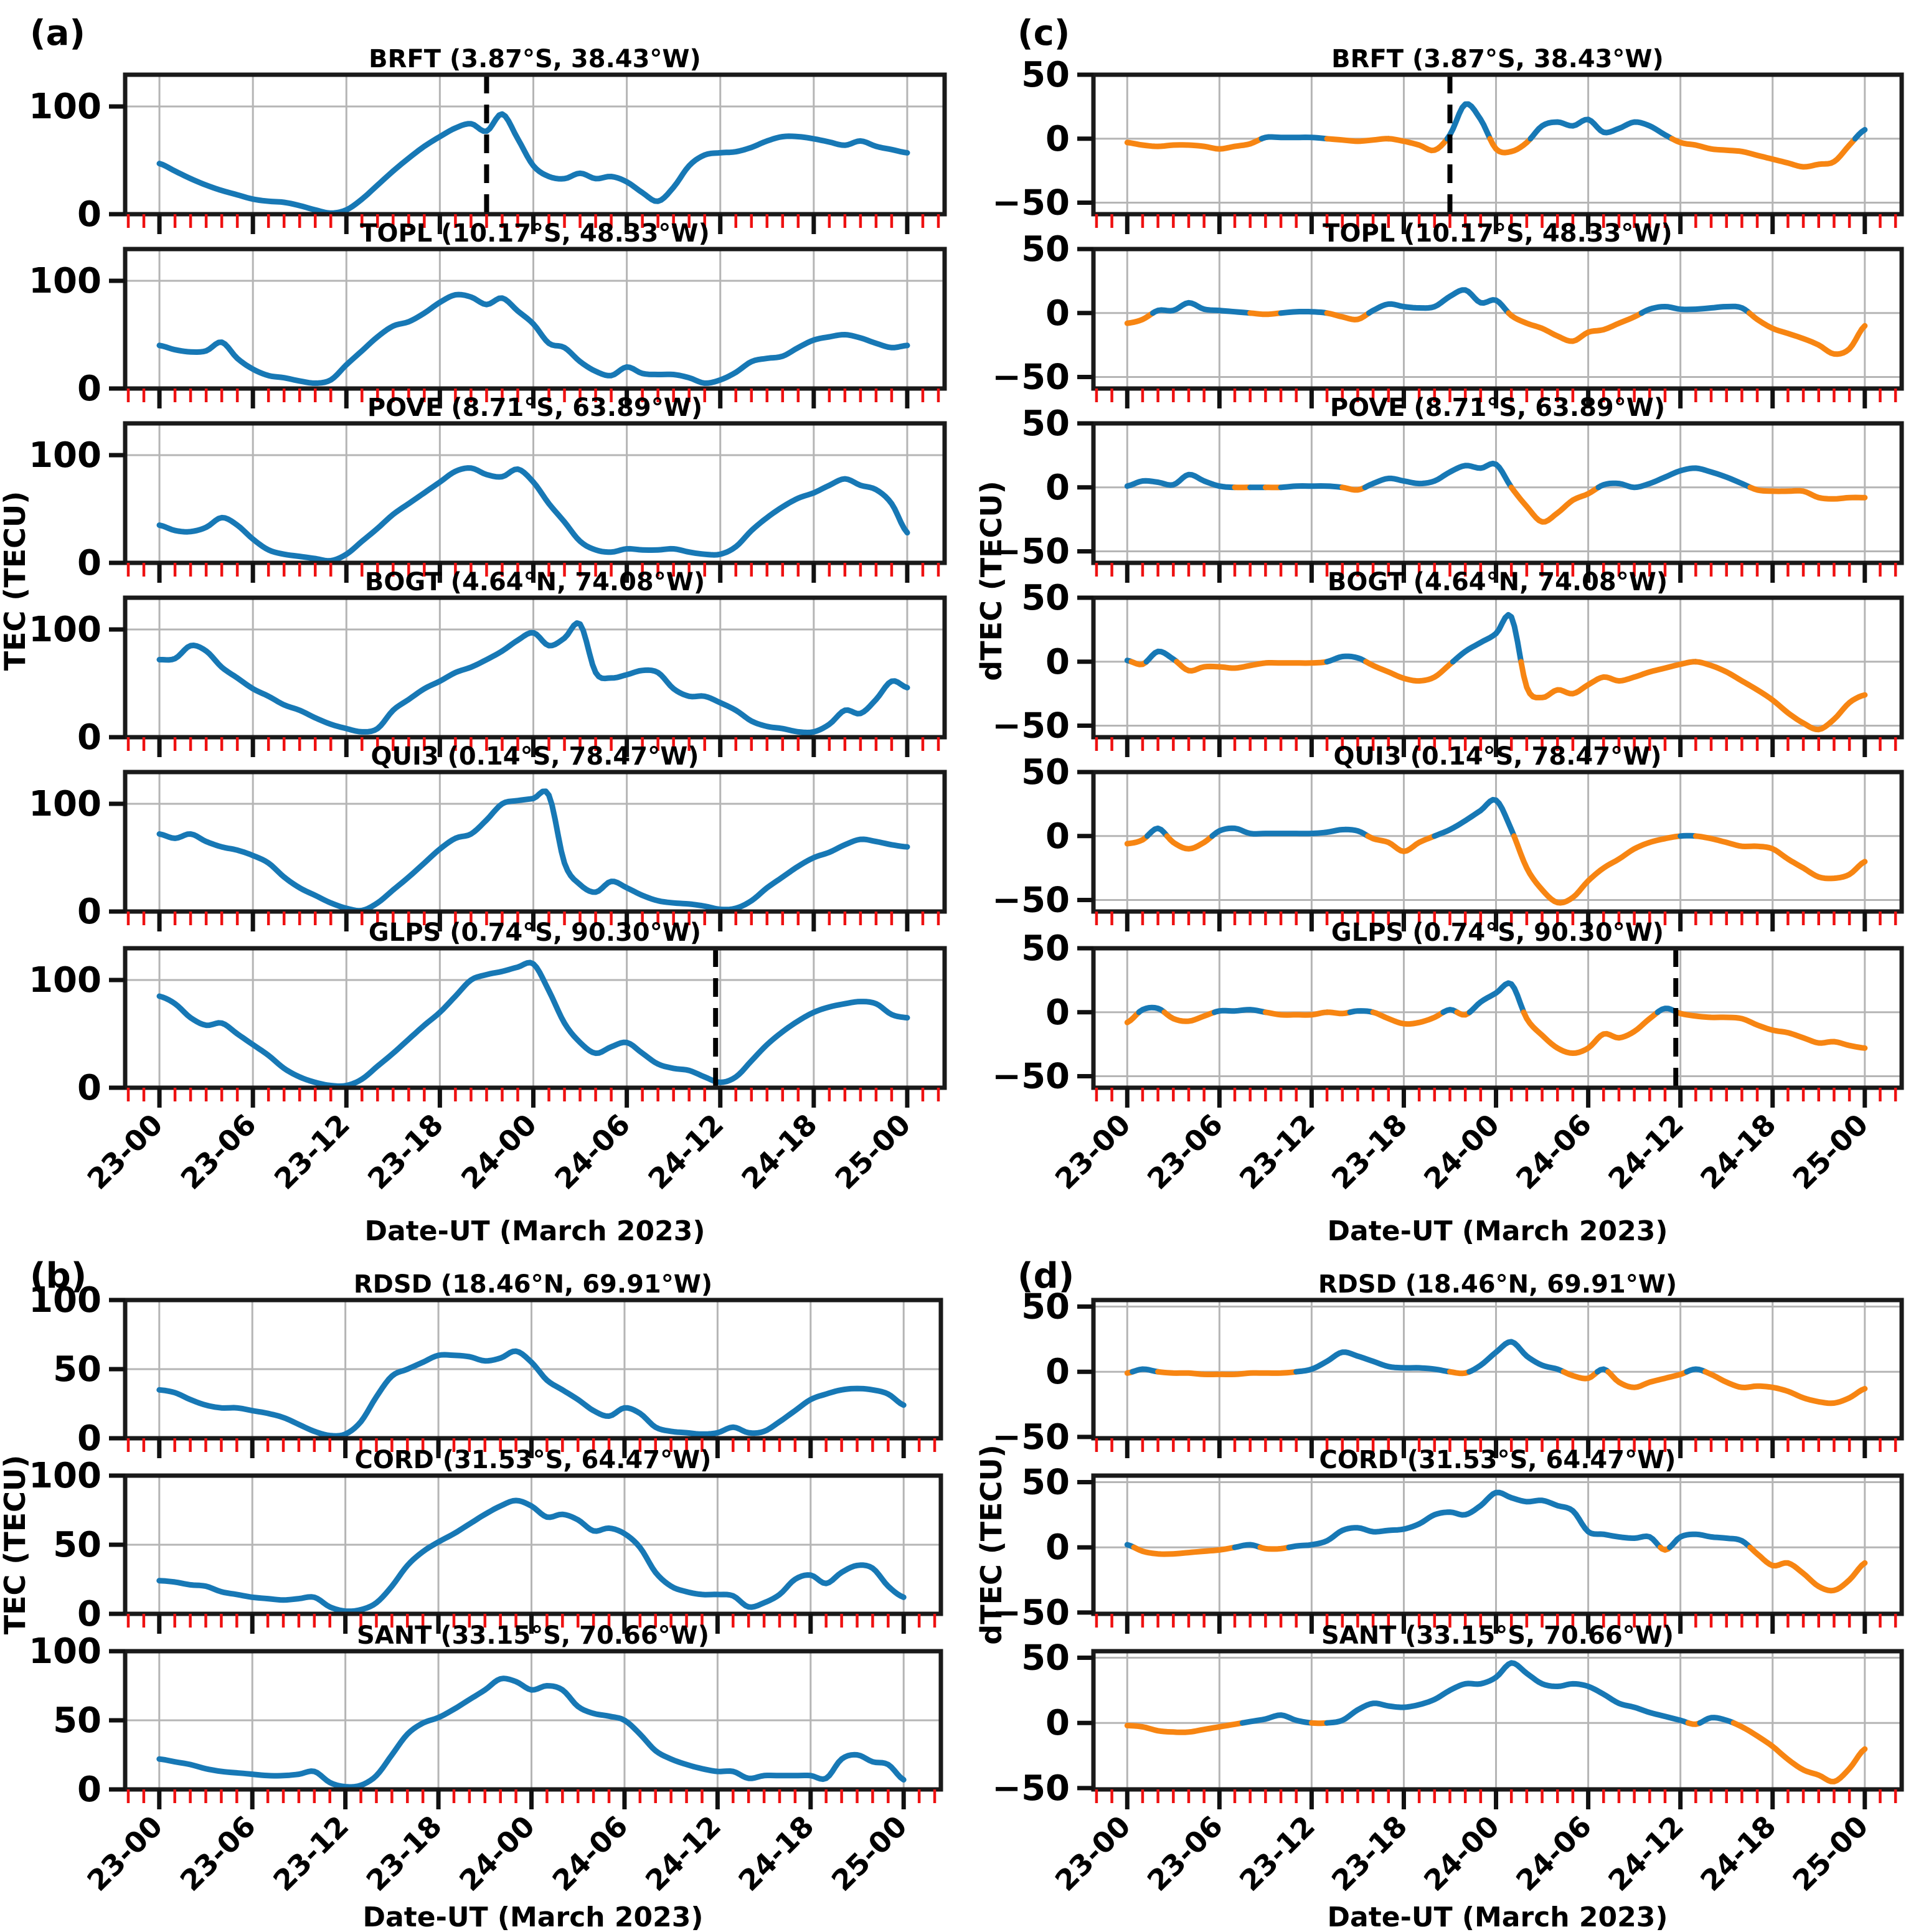  I want to click on panel-letter-b: (b), so click(58, 1276).